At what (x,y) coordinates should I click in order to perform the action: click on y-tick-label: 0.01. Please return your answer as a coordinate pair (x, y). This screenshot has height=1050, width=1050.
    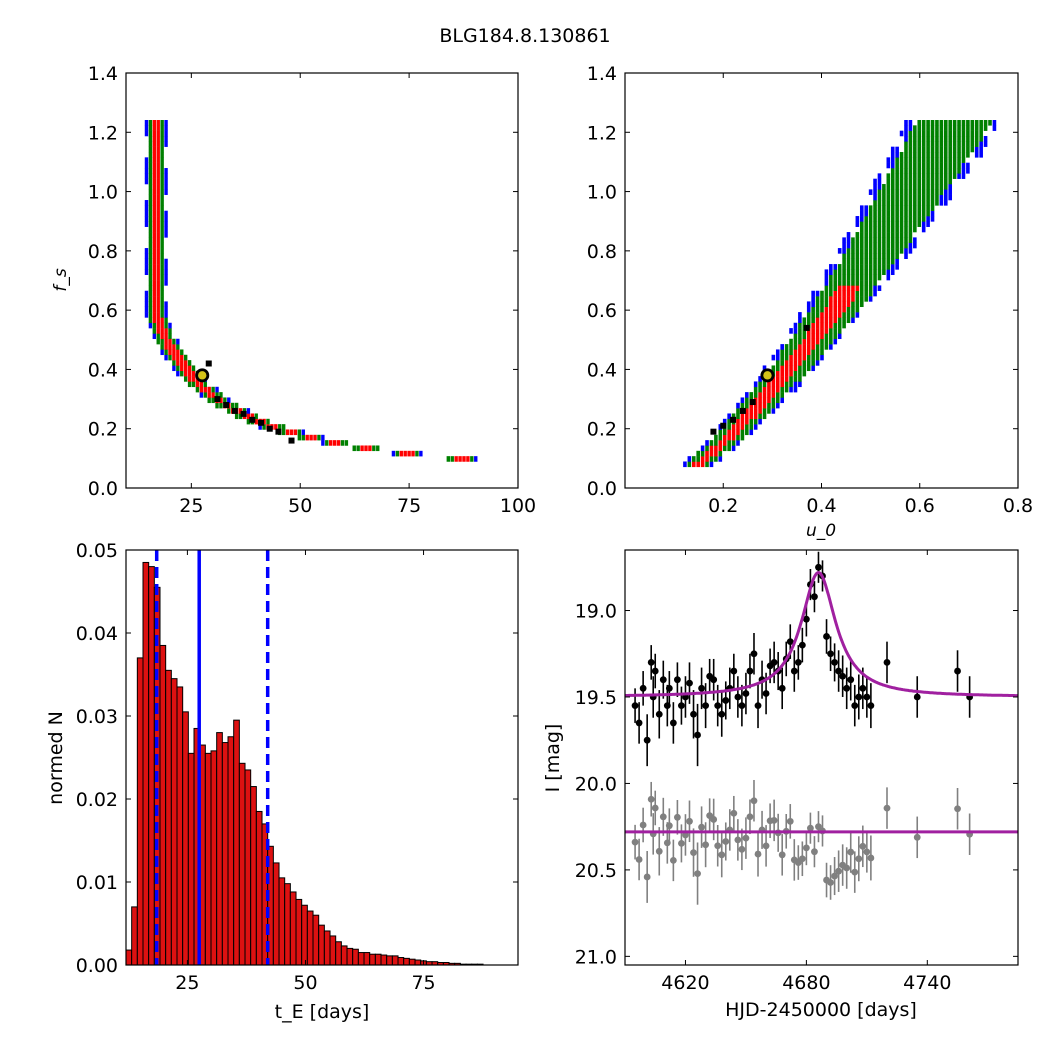
    Looking at the image, I should click on (97, 883).